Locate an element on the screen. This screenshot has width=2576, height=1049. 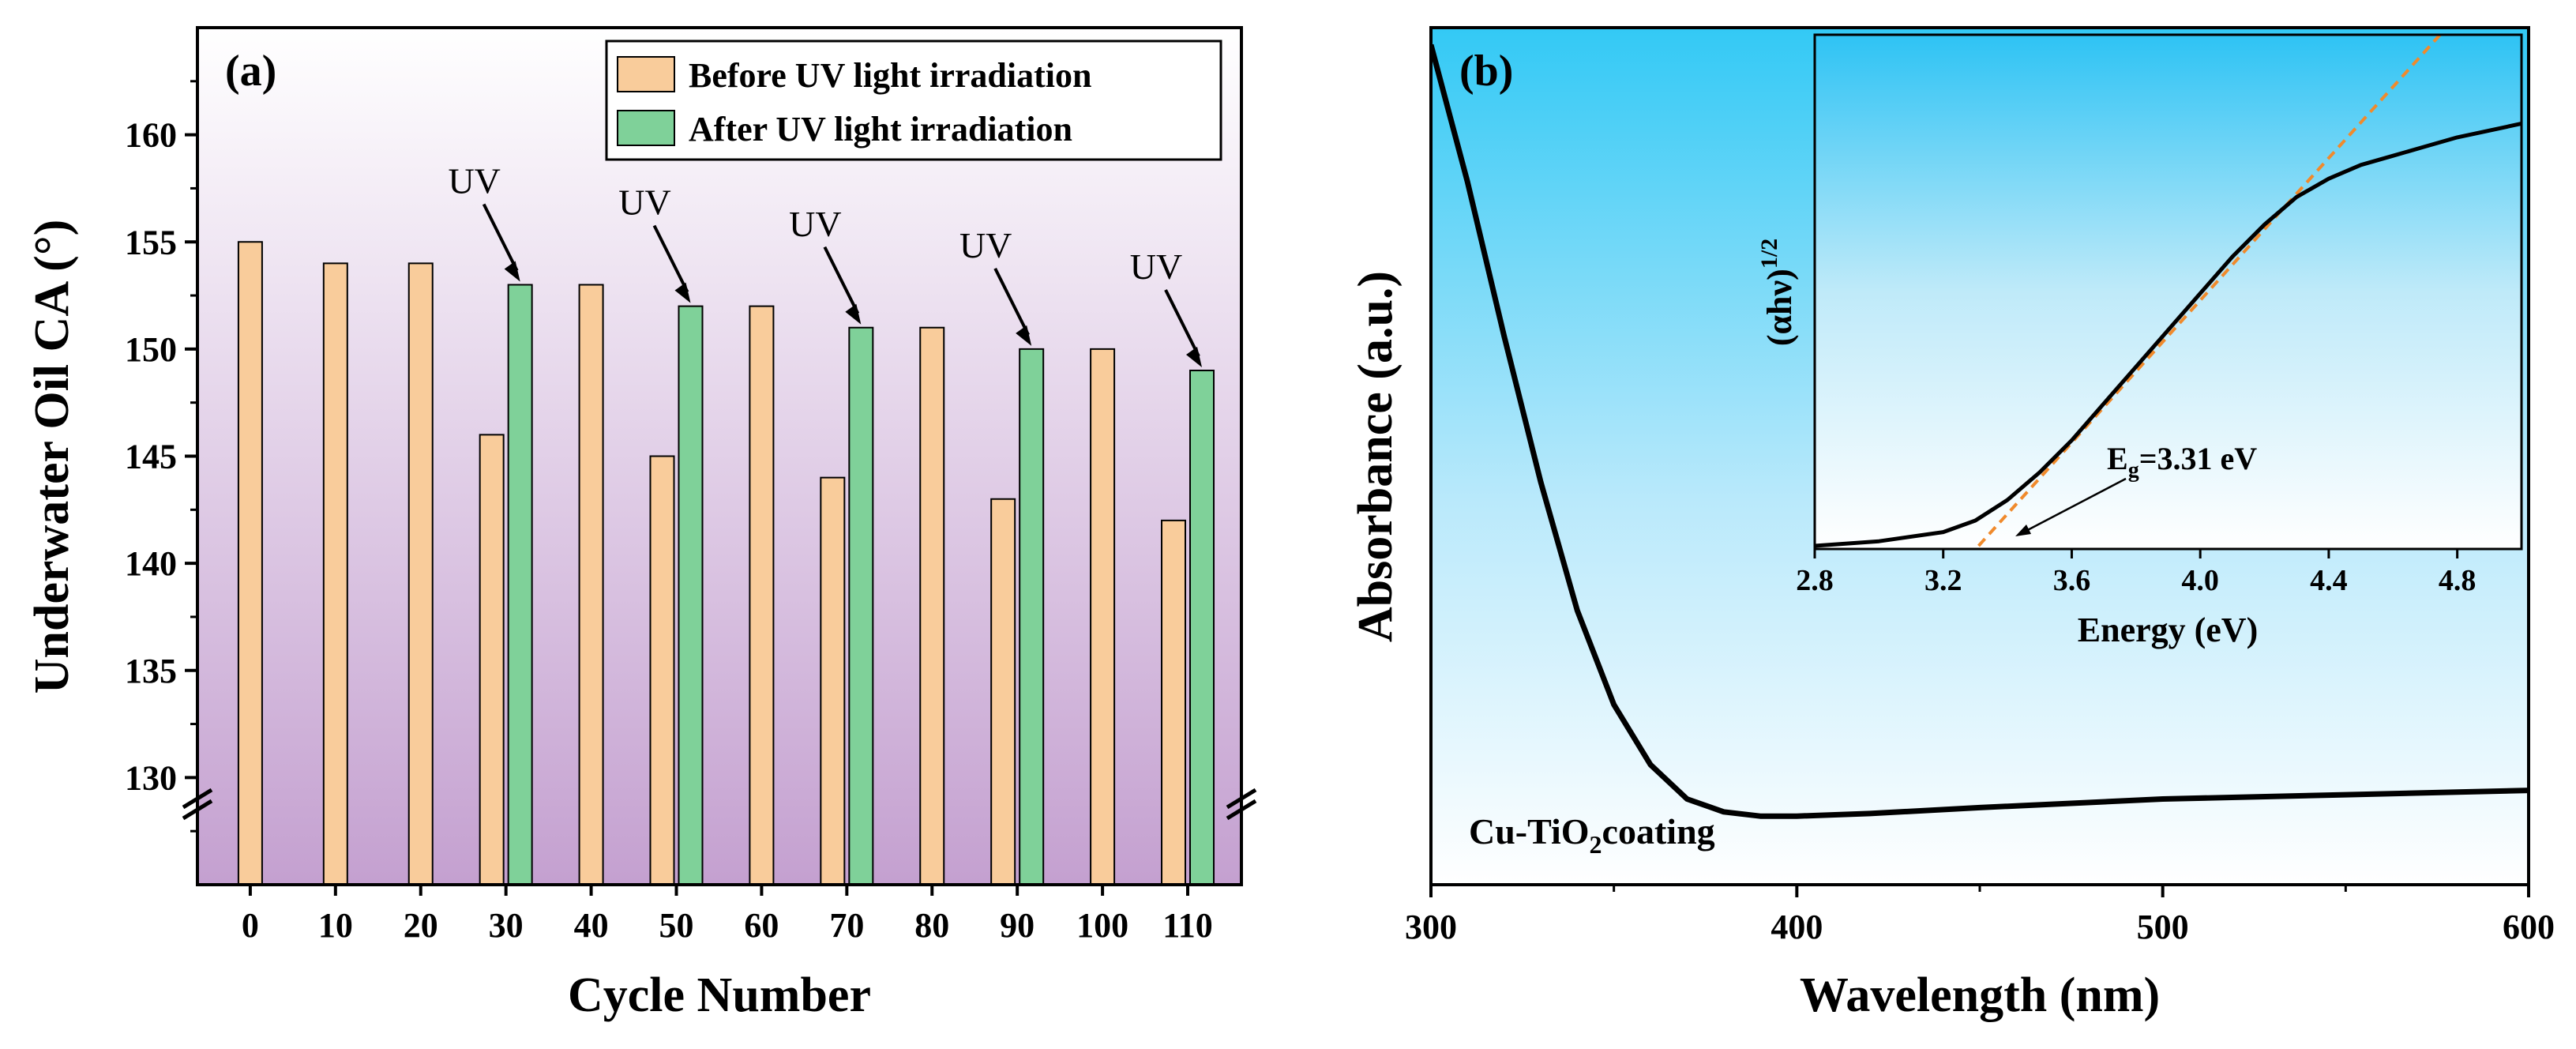
legend-swatch-after-uv is located at coordinates (646, 128).